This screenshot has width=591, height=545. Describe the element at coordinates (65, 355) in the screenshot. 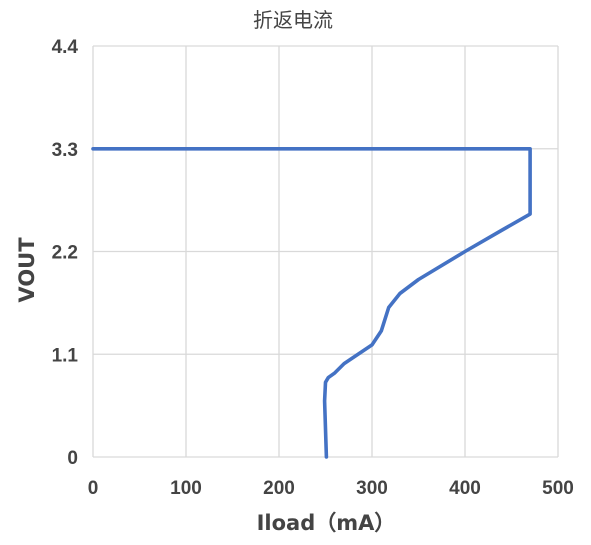

I see `y-tick-label-1: 1.1` at that location.